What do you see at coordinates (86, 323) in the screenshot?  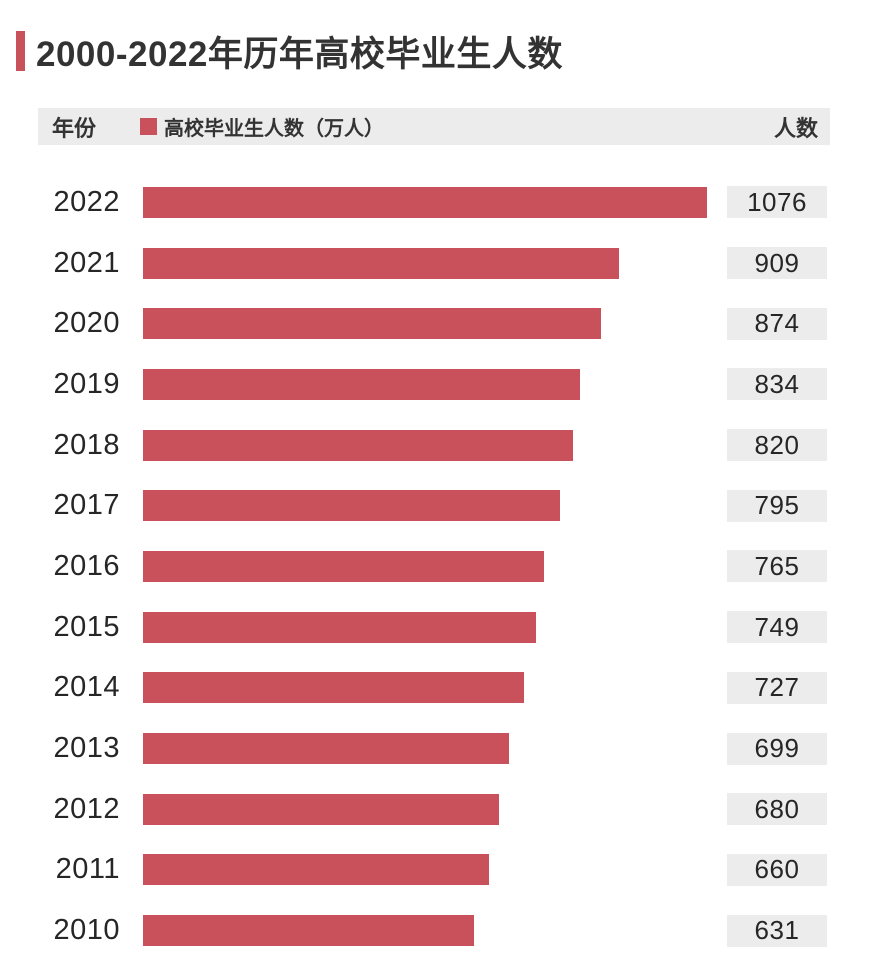 I see `year-label: 2020` at bounding box center [86, 323].